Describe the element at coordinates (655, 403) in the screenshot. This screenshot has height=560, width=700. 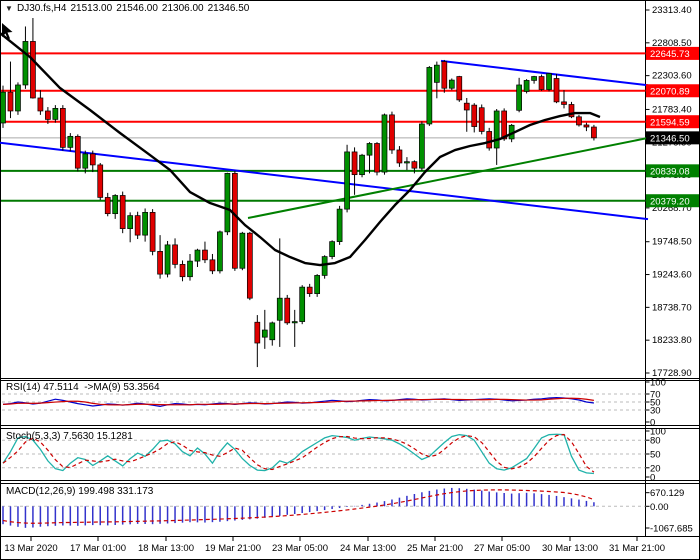
I see `indicator-tick-label: 50` at that location.